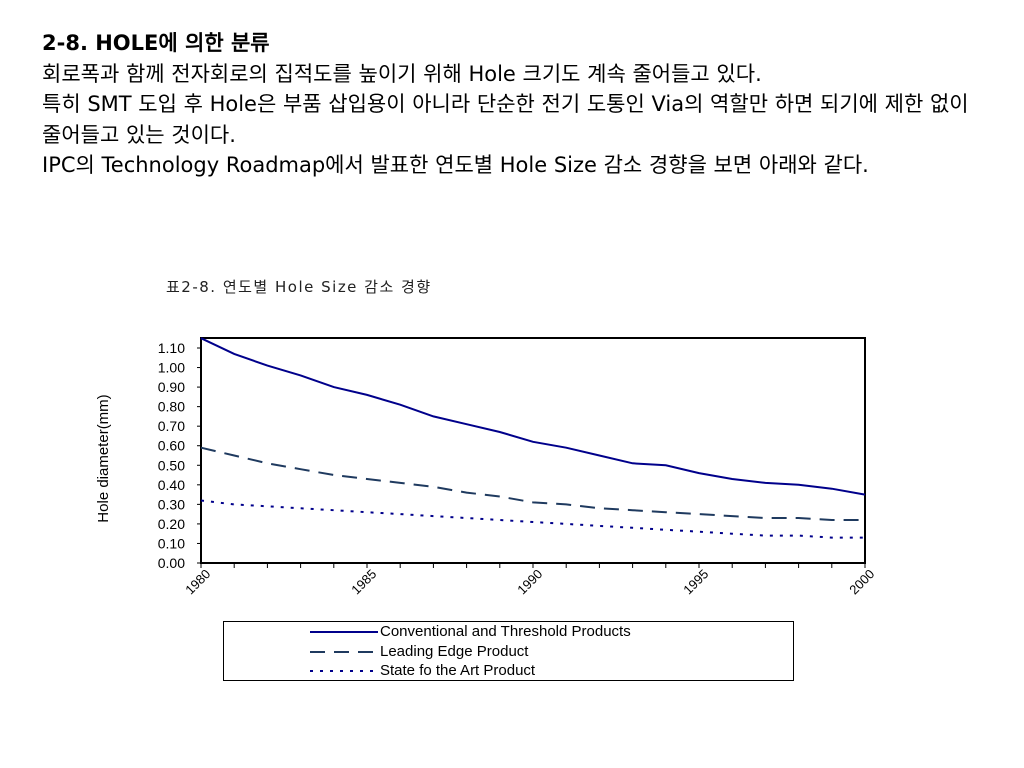 The height and width of the screenshot is (768, 1024). Describe the element at coordinates (171, 504) in the screenshot. I see `y-tick-label: 0.30` at that location.